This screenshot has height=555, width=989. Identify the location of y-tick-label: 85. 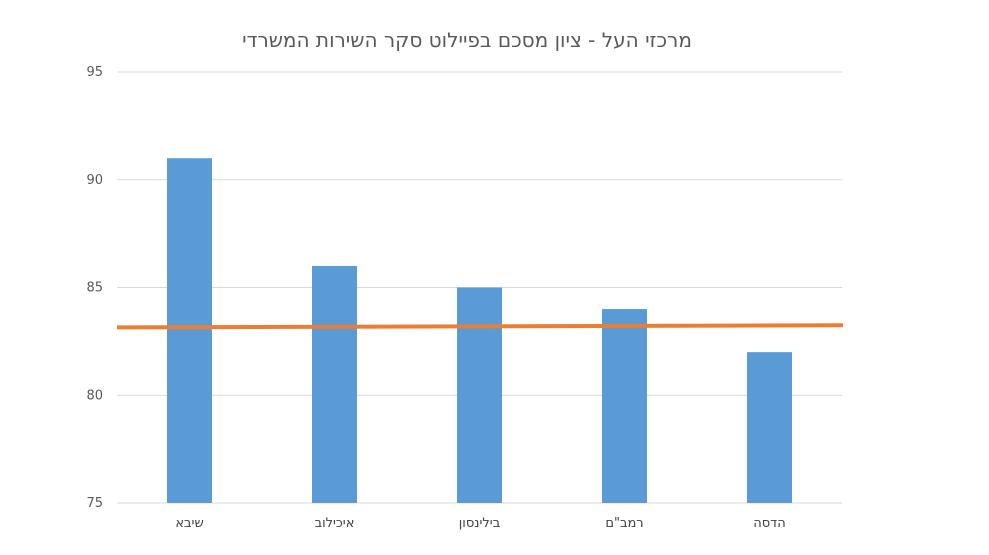
(94, 288).